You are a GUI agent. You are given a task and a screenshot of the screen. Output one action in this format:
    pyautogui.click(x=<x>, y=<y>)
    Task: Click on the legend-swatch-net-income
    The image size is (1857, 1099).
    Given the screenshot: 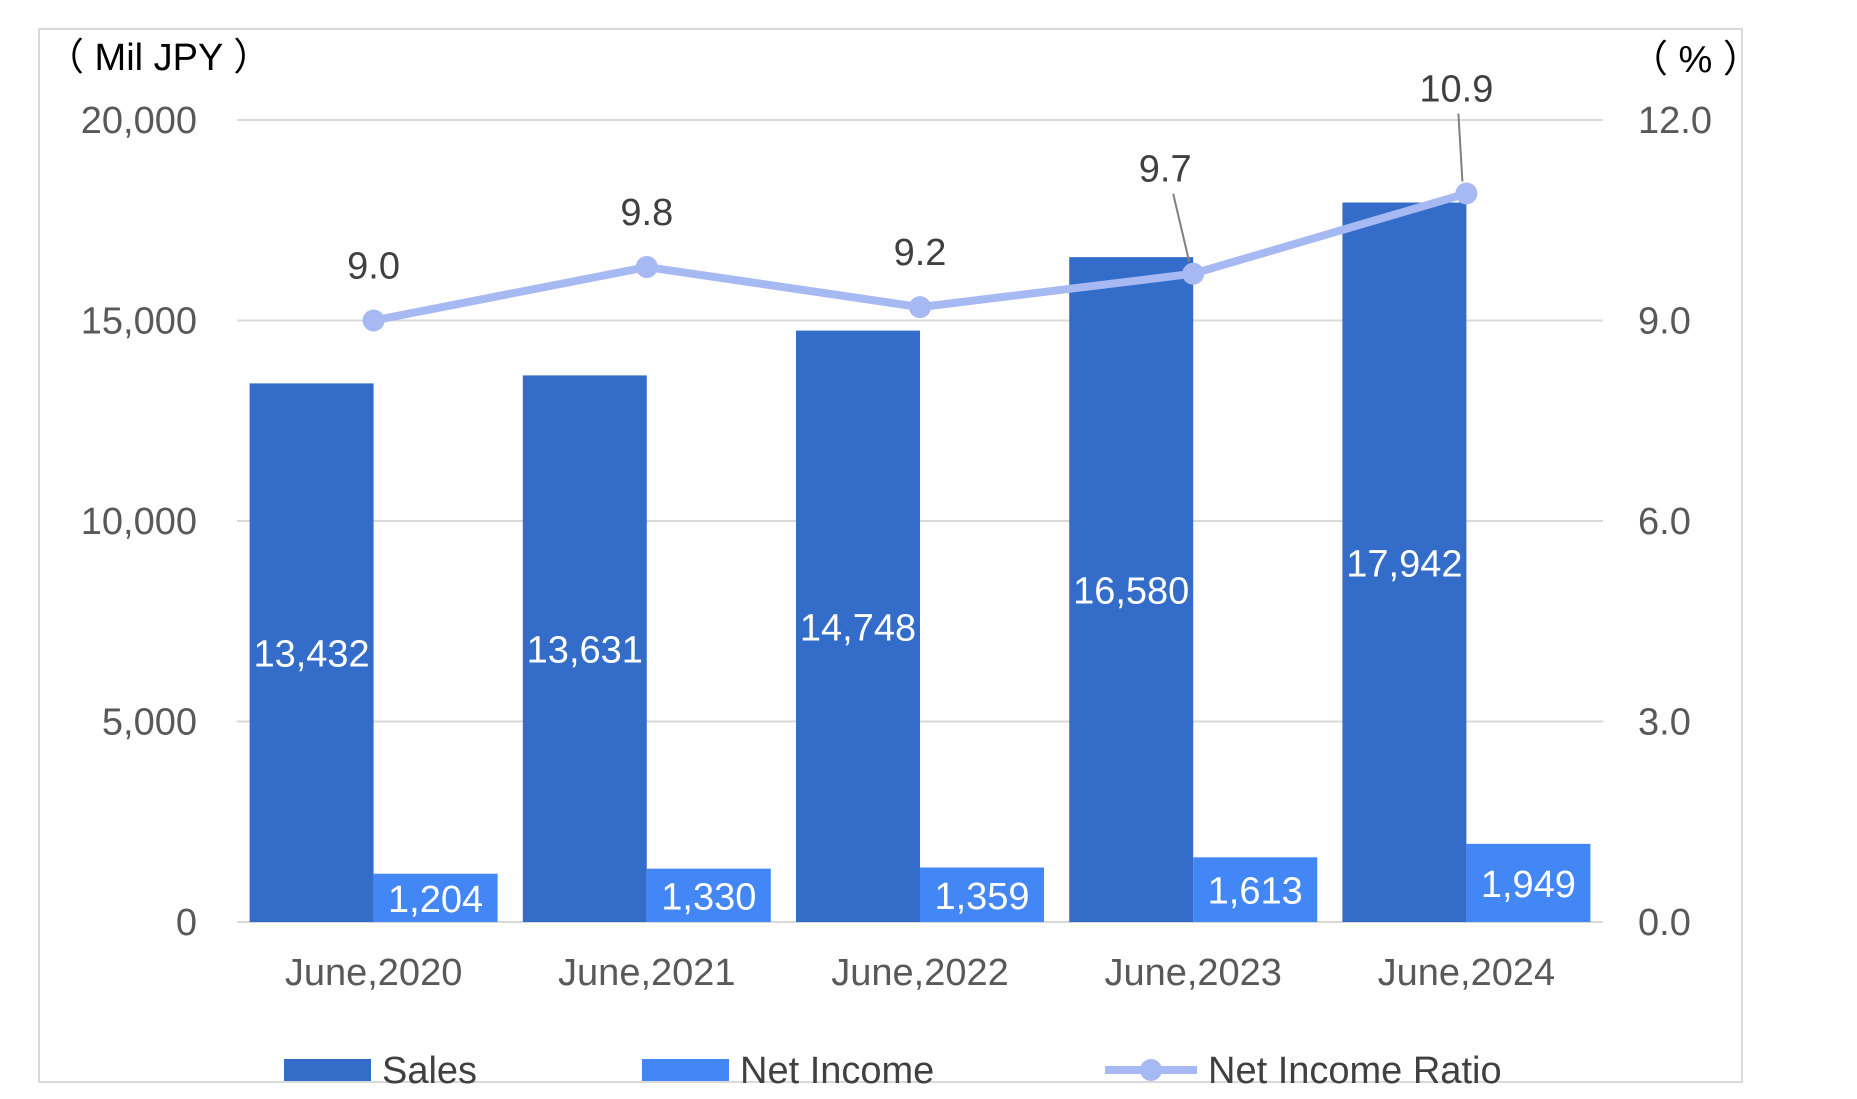 What is the action you would take?
    pyautogui.click(x=685, y=1070)
    